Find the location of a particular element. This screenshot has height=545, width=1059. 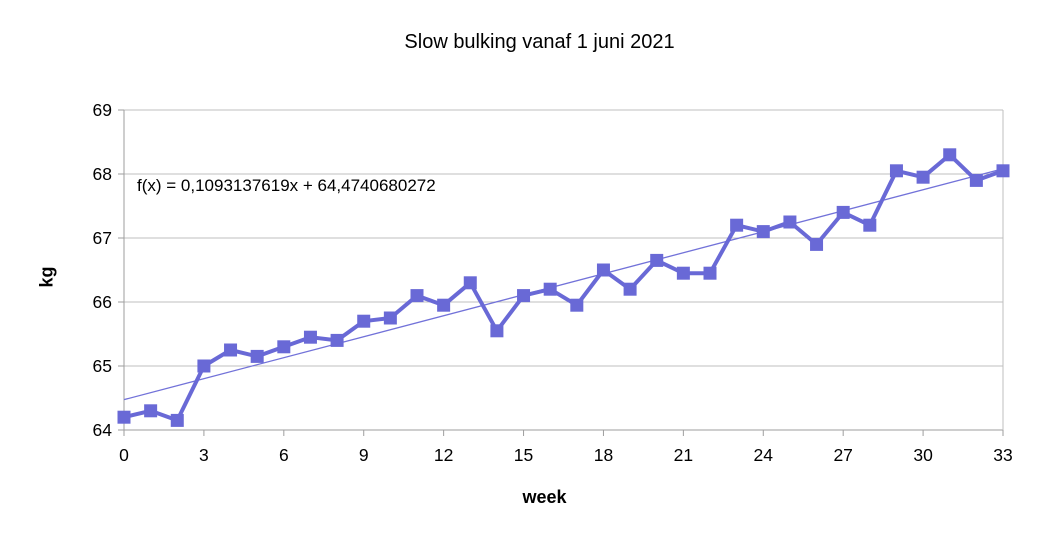

x-tick-label: 30 is located at coordinates (923, 455).